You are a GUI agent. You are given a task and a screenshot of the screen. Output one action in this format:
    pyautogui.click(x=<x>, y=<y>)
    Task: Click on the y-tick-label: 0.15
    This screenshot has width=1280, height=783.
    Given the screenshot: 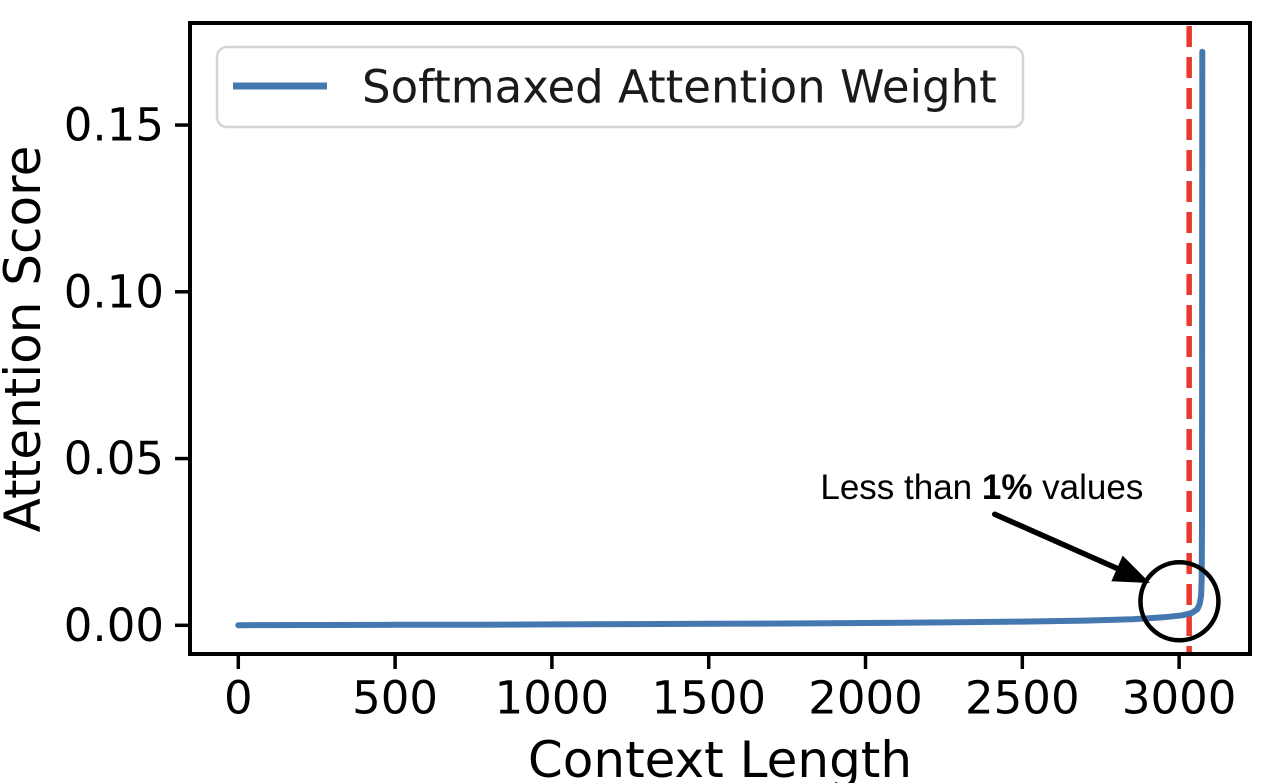 What is the action you would take?
    pyautogui.click(x=114, y=125)
    